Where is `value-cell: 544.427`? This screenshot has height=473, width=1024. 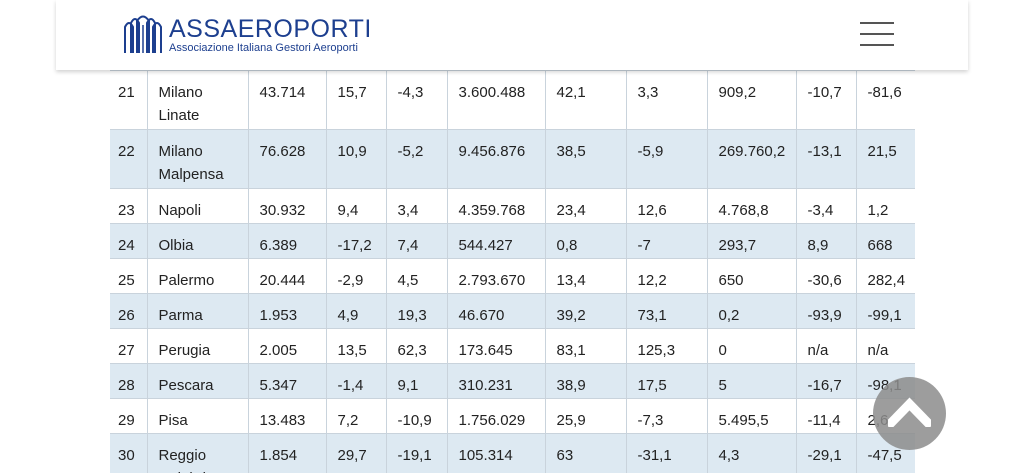 value-cell: 544.427 is located at coordinates (495, 241).